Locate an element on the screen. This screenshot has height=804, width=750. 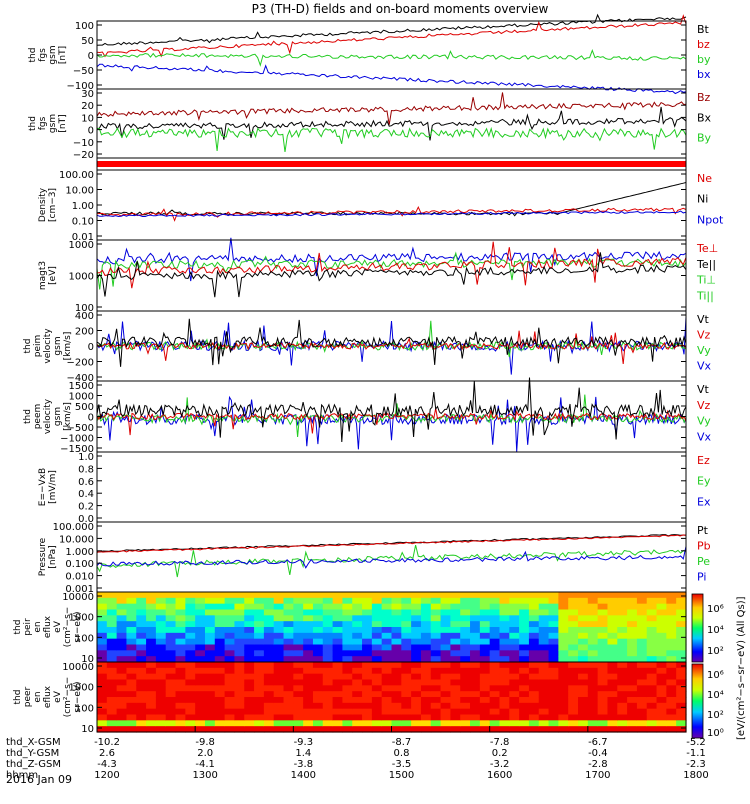
series-bx is located at coordinates (391, 79).